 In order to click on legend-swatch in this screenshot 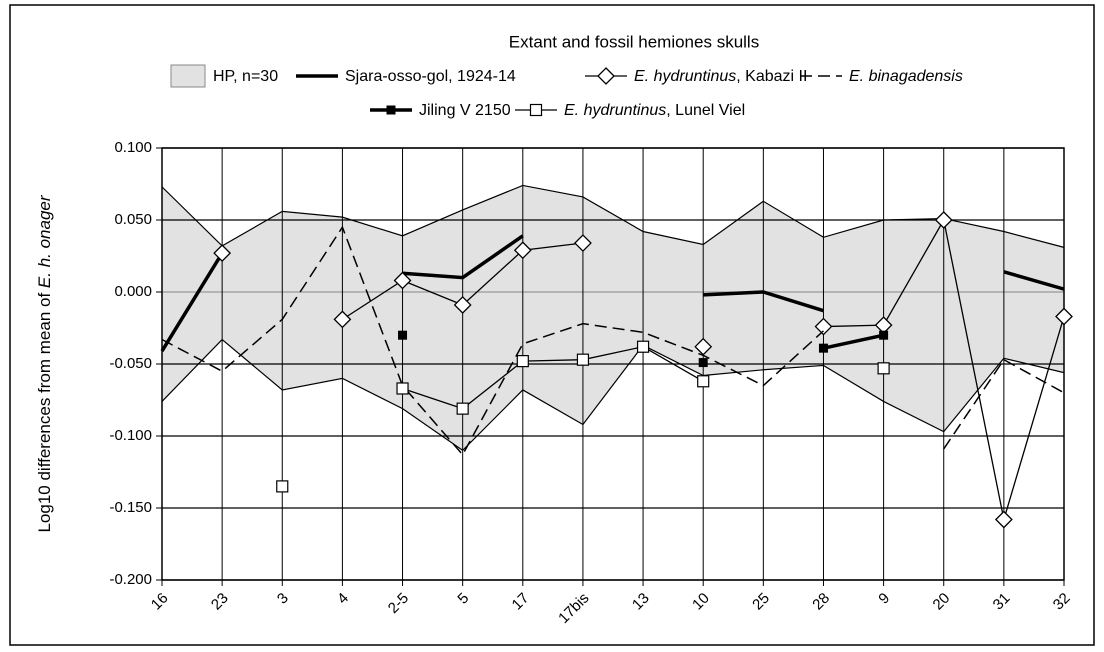, I will do `click(188, 76)`.